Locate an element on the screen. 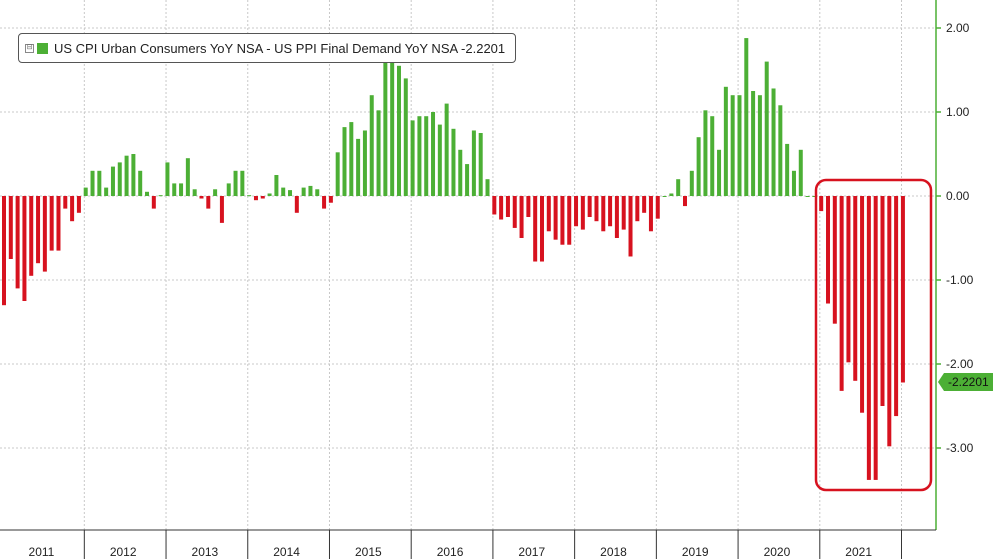 The height and width of the screenshot is (559, 993). highlight-rect is located at coordinates (873, 335).